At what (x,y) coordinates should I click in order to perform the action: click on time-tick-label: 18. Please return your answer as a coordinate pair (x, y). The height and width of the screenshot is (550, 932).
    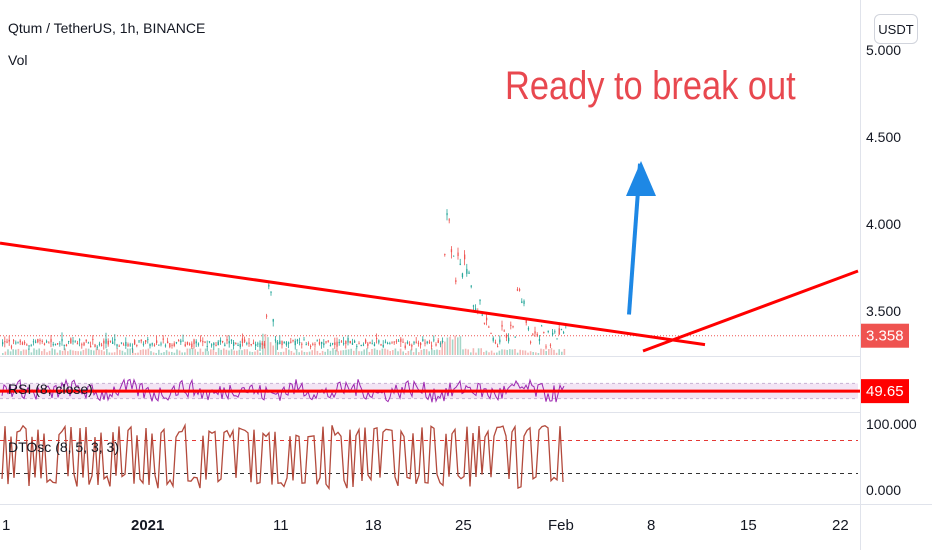
    Looking at the image, I should click on (373, 525).